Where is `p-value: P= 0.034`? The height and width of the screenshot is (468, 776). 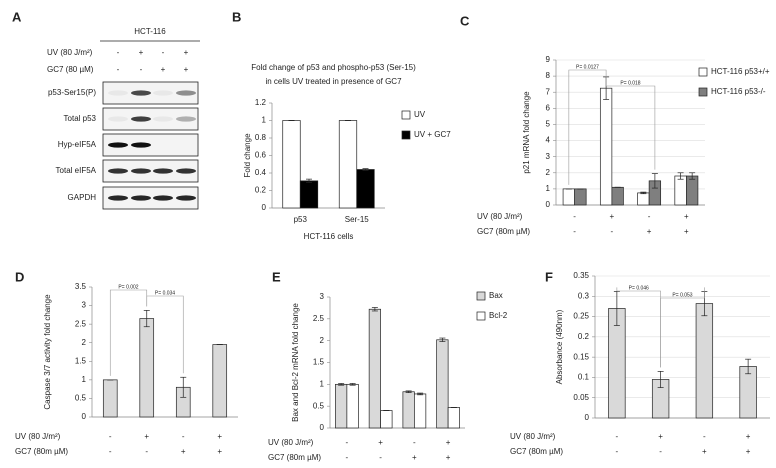 p-value: P= 0.034 is located at coordinates (165, 293).